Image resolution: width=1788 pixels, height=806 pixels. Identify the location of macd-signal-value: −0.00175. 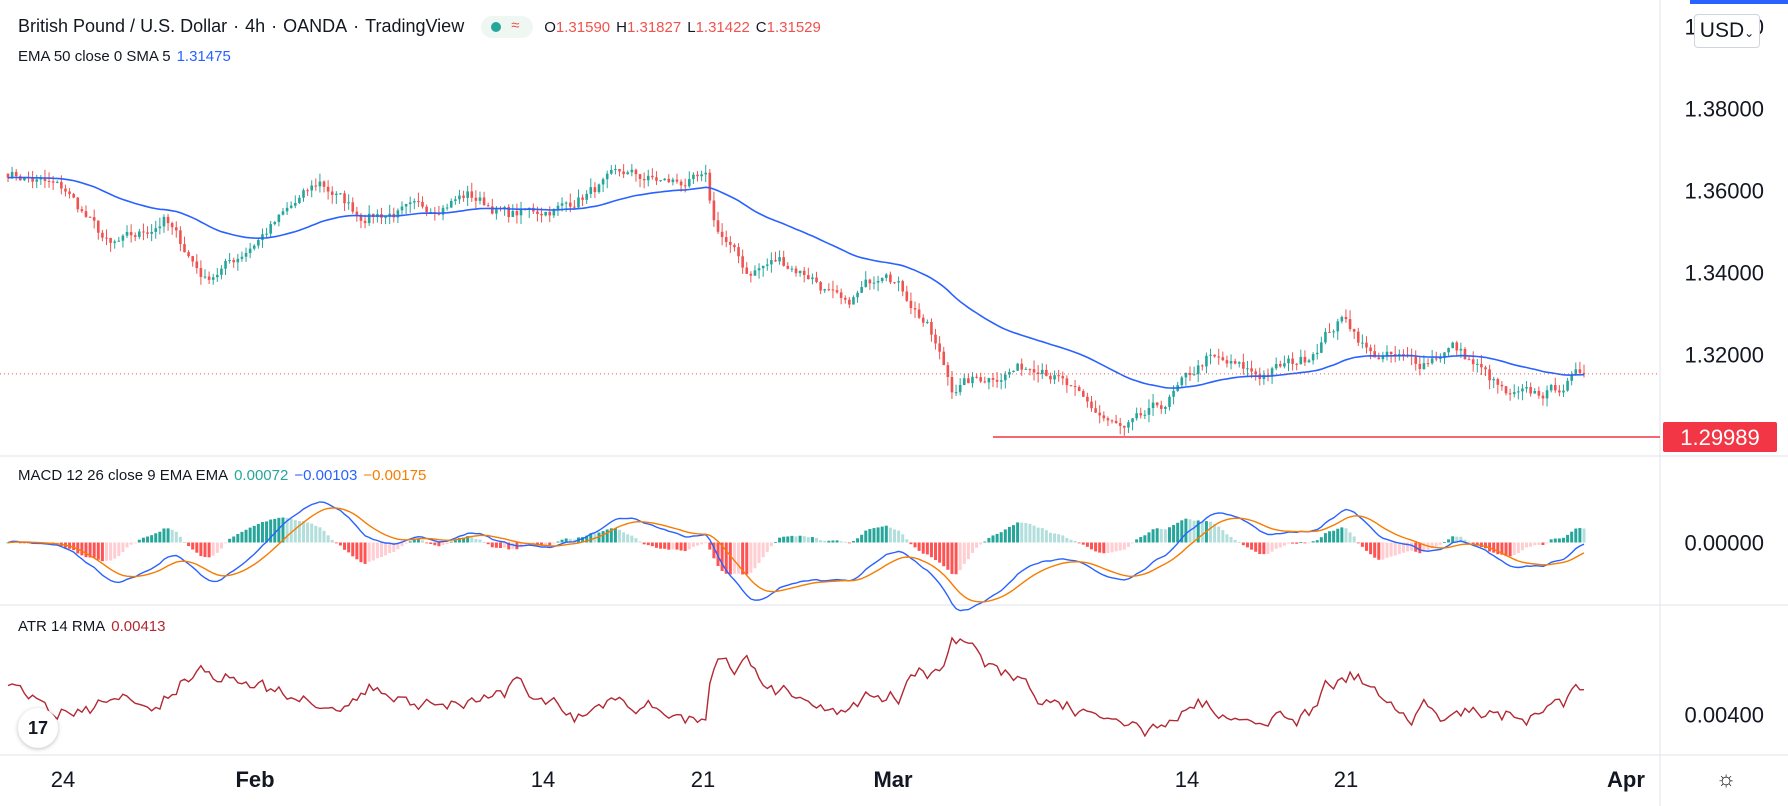
(395, 475).